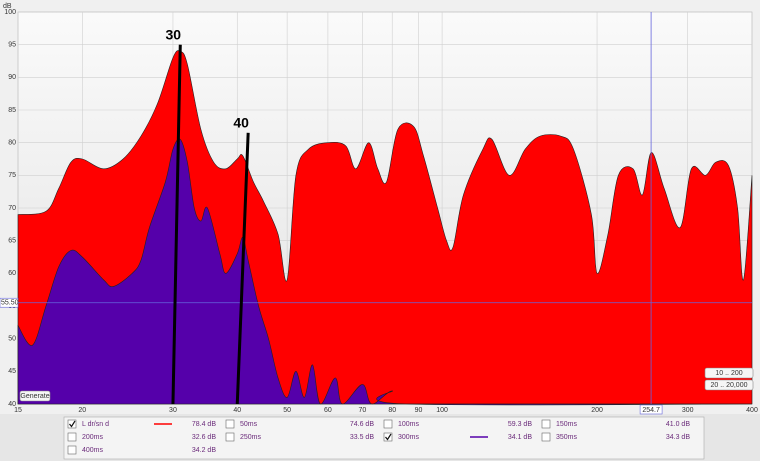  I want to click on cursor-x-box, so click(651, 409).